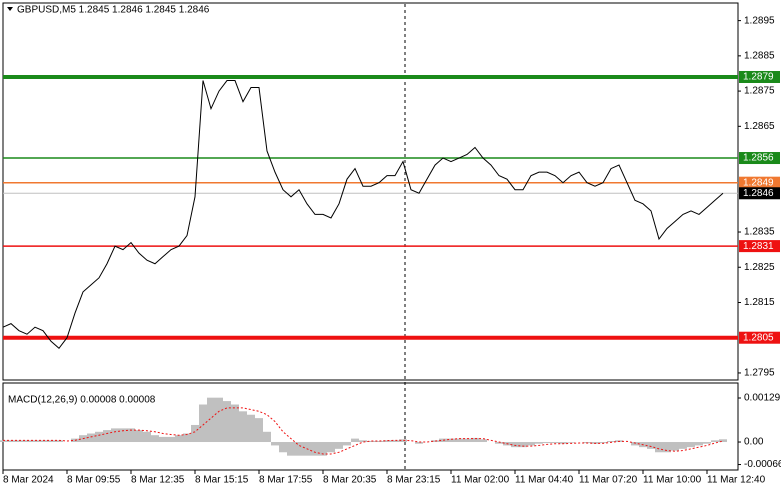  I want to click on x-tick-label: 11 Mar 07:20, so click(608, 480).